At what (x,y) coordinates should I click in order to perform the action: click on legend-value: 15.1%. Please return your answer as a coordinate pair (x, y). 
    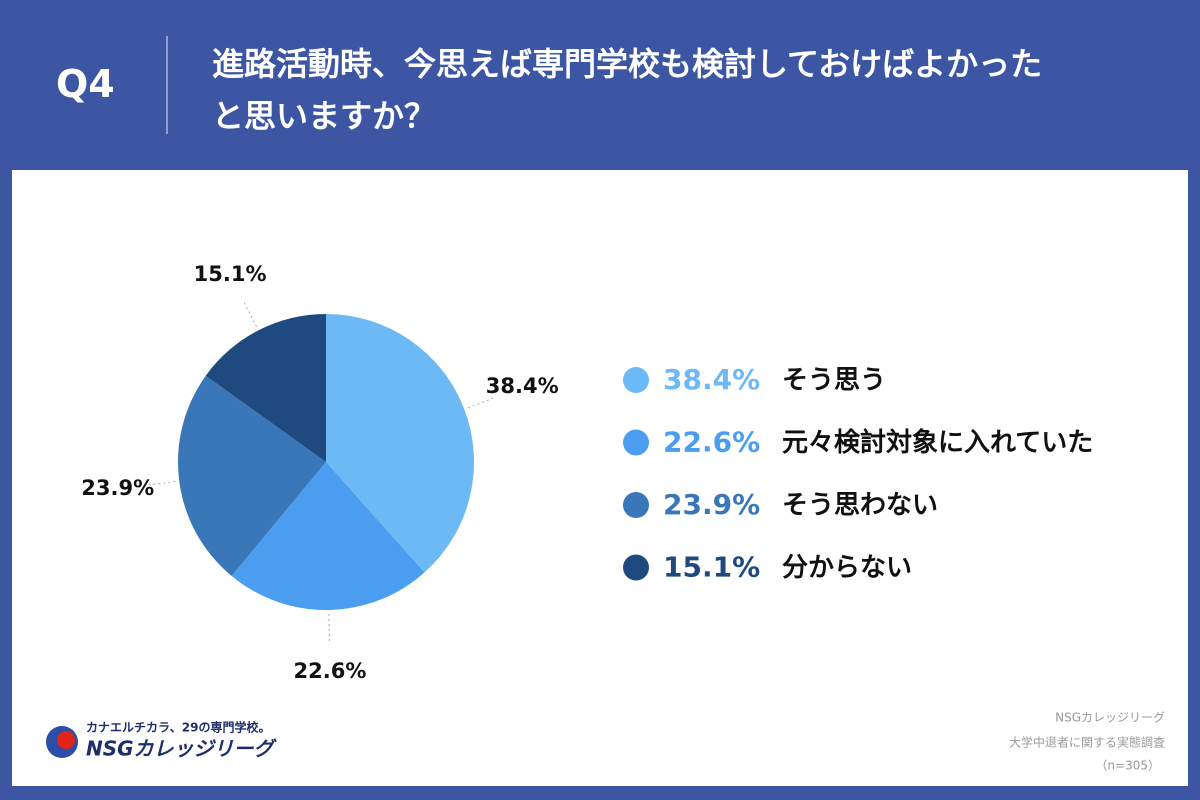
    Looking at the image, I should click on (711, 567).